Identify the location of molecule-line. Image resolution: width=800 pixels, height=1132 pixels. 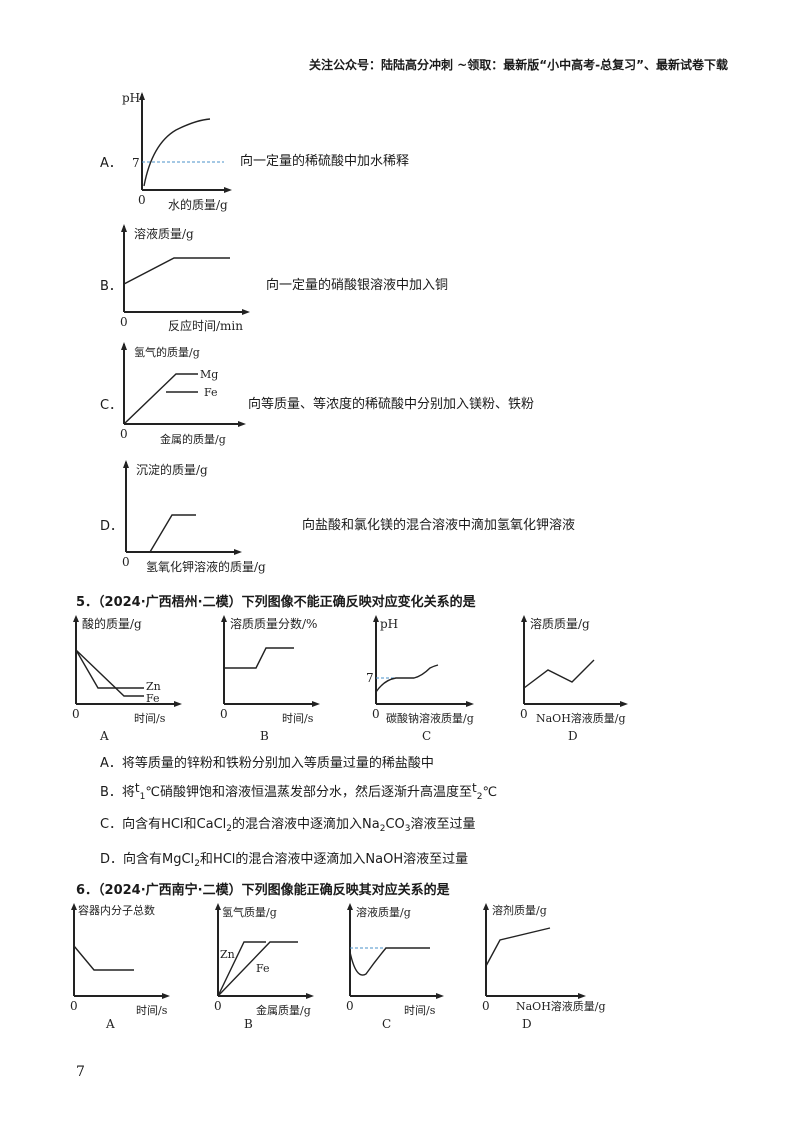
(103, 958).